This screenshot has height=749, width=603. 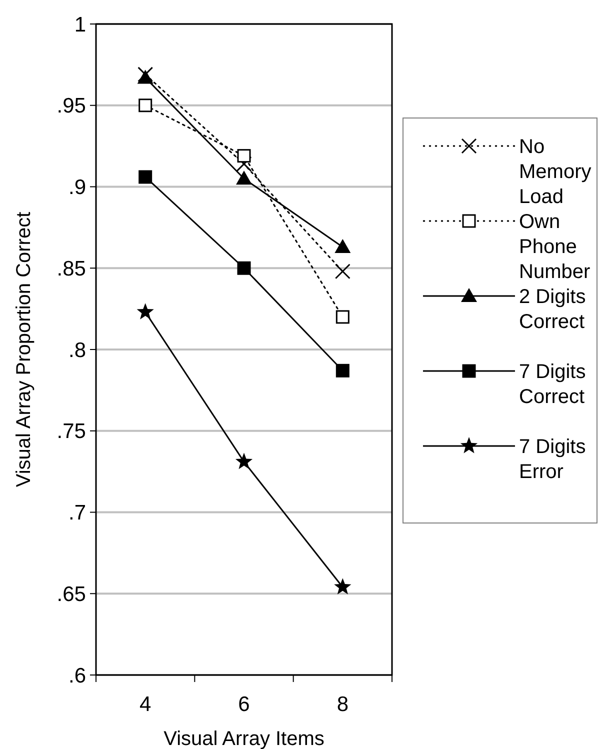 What do you see at coordinates (552, 384) in the screenshot?
I see `legend-label: 7 Digits Correct` at bounding box center [552, 384].